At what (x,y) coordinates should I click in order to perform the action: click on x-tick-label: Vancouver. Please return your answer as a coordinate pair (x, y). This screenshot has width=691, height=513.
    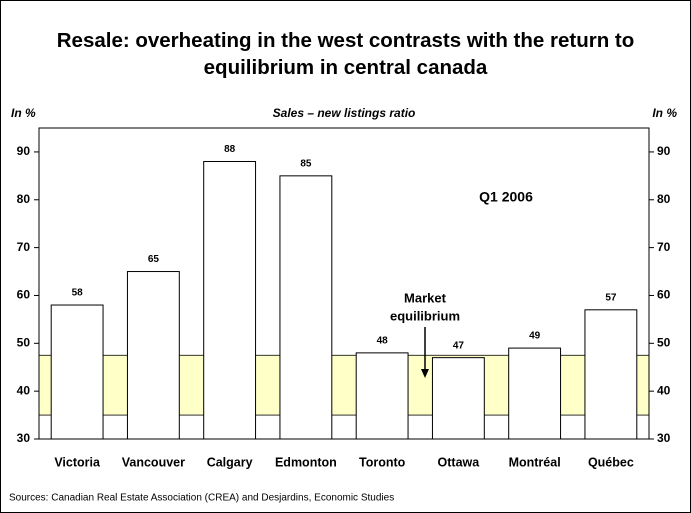
    Looking at the image, I should click on (153, 462).